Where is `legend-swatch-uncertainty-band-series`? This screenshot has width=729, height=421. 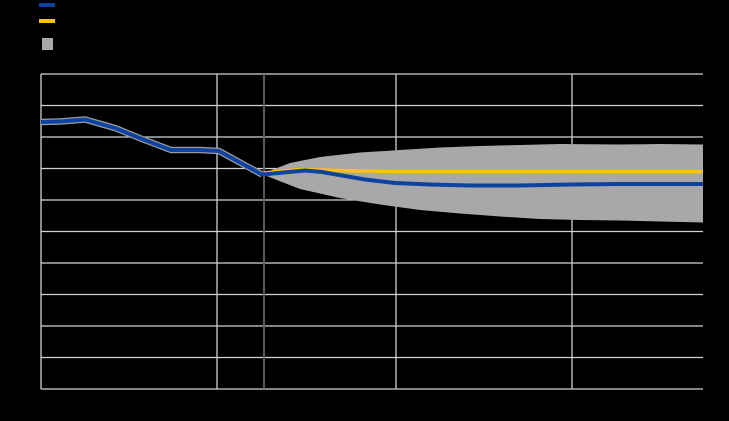
legend-swatch-uncertainty-band-series is located at coordinates (47, 44).